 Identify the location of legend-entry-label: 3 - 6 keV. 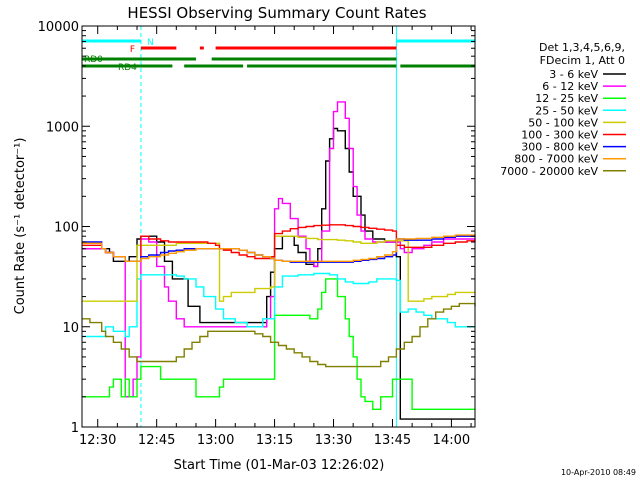
(573, 74).